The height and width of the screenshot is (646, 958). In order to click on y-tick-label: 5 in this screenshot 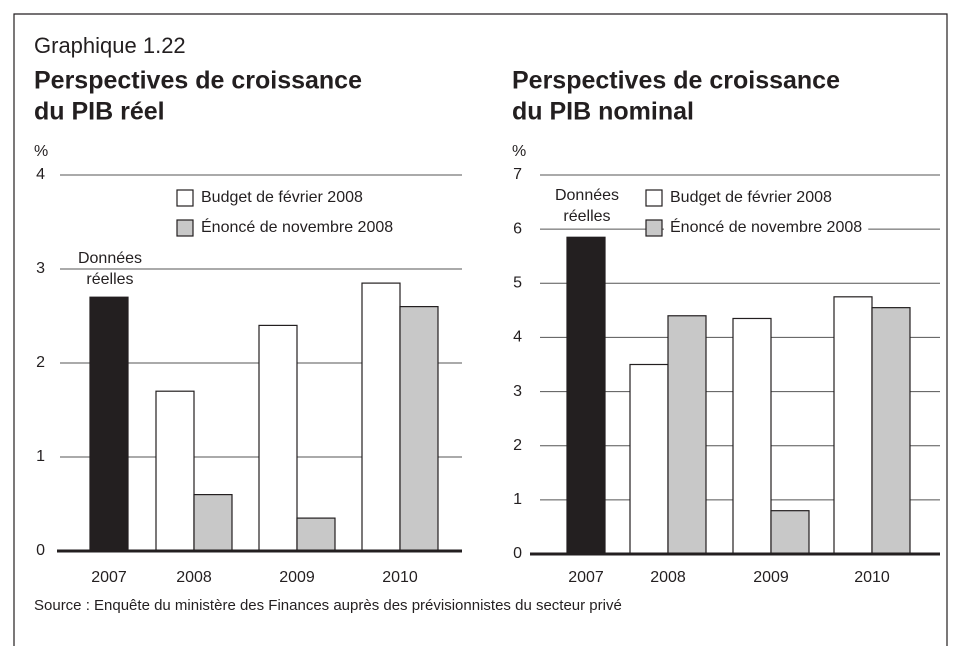, I will do `click(517, 283)`.